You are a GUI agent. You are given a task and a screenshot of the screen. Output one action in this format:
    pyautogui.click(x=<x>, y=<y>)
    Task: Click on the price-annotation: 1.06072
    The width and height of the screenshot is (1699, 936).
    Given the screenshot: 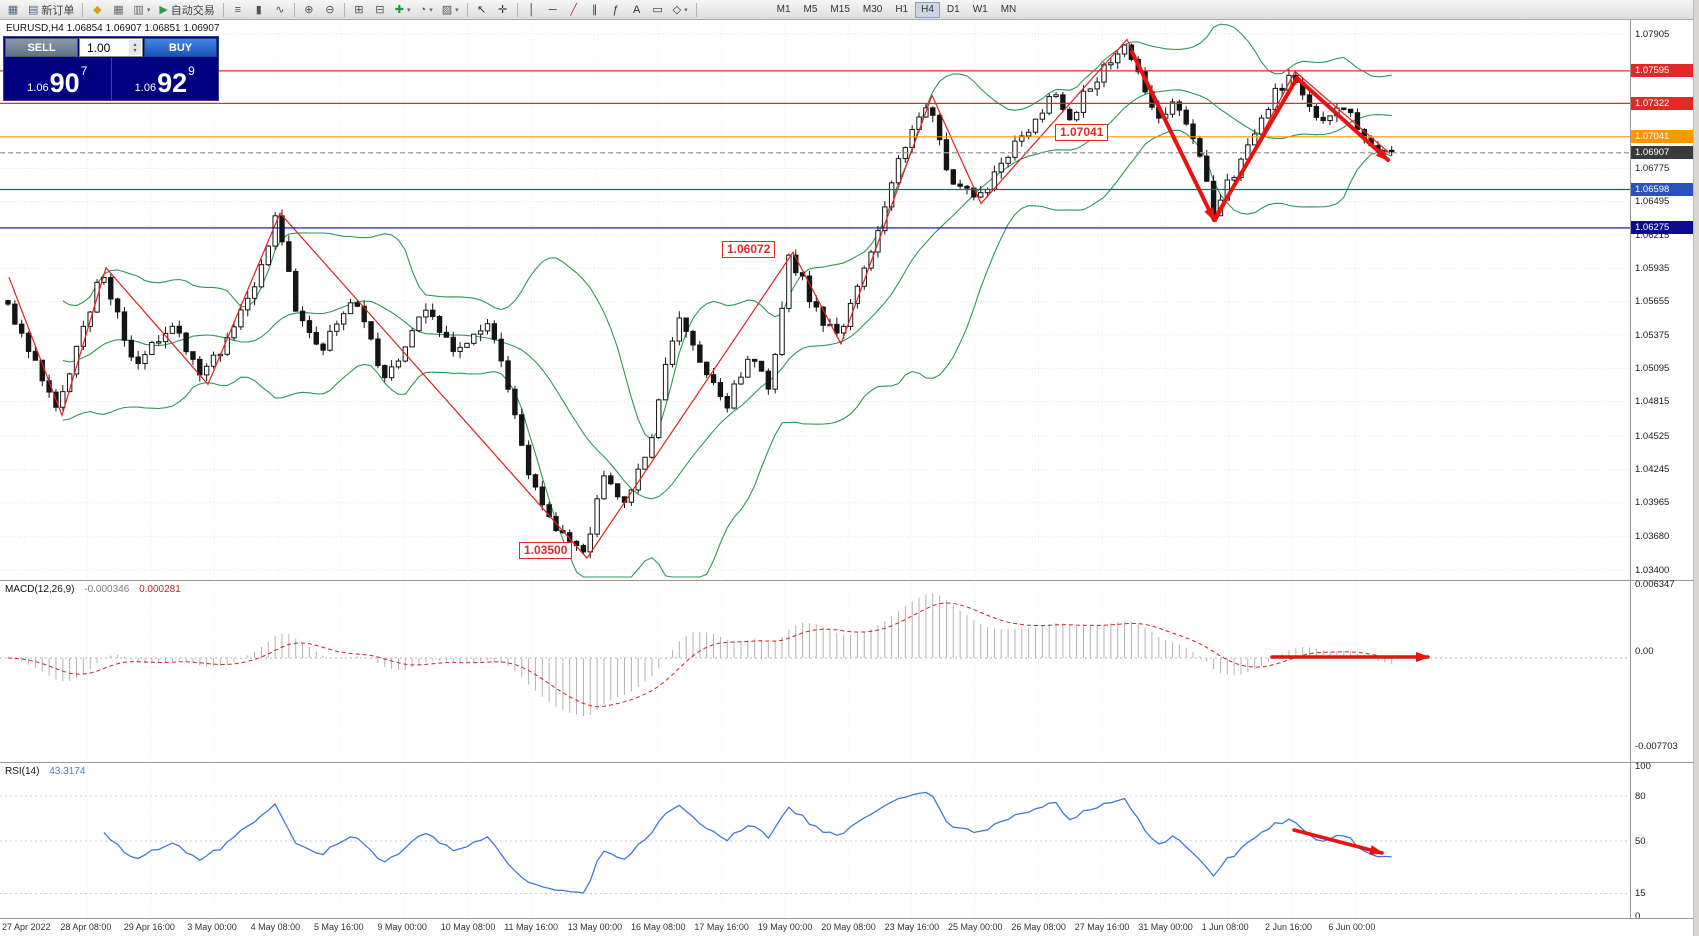 What is the action you would take?
    pyautogui.click(x=749, y=249)
    